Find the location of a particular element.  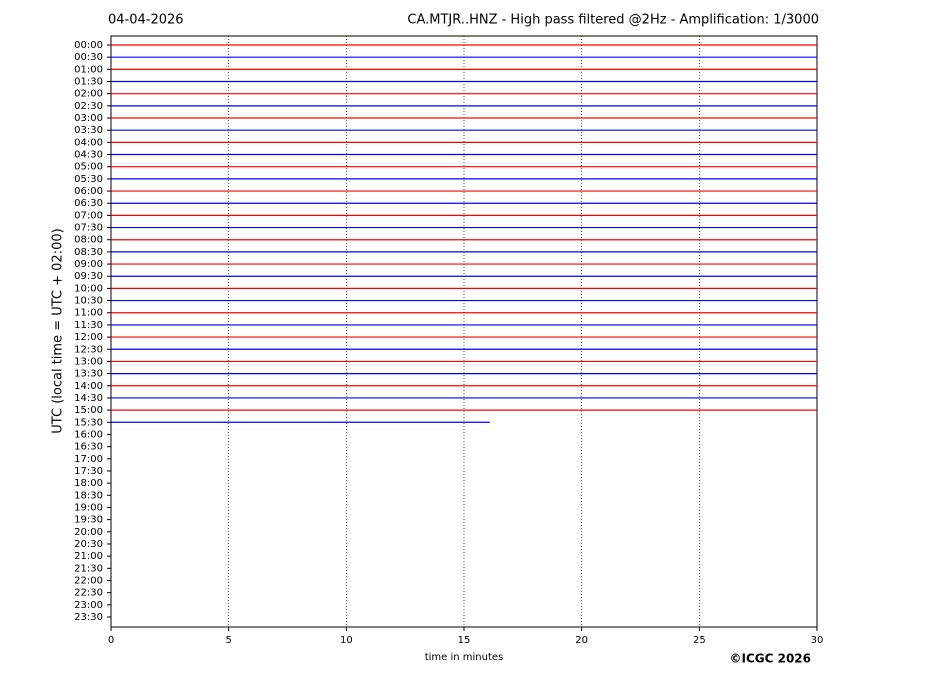

y-tick-label: 09:00 is located at coordinates (88, 264).